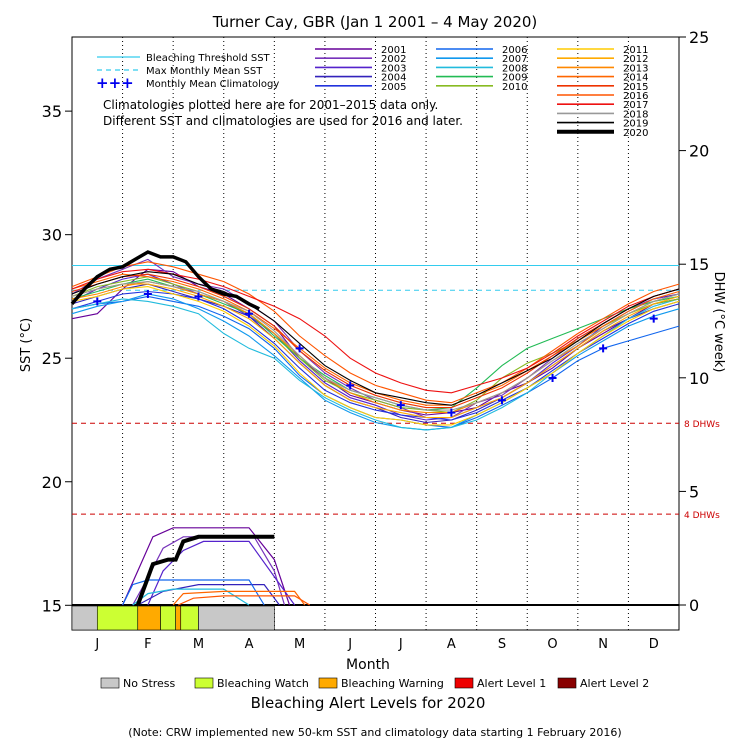  Describe the element at coordinates (165, 280) in the screenshot. I see `sst-series-2020` at that location.